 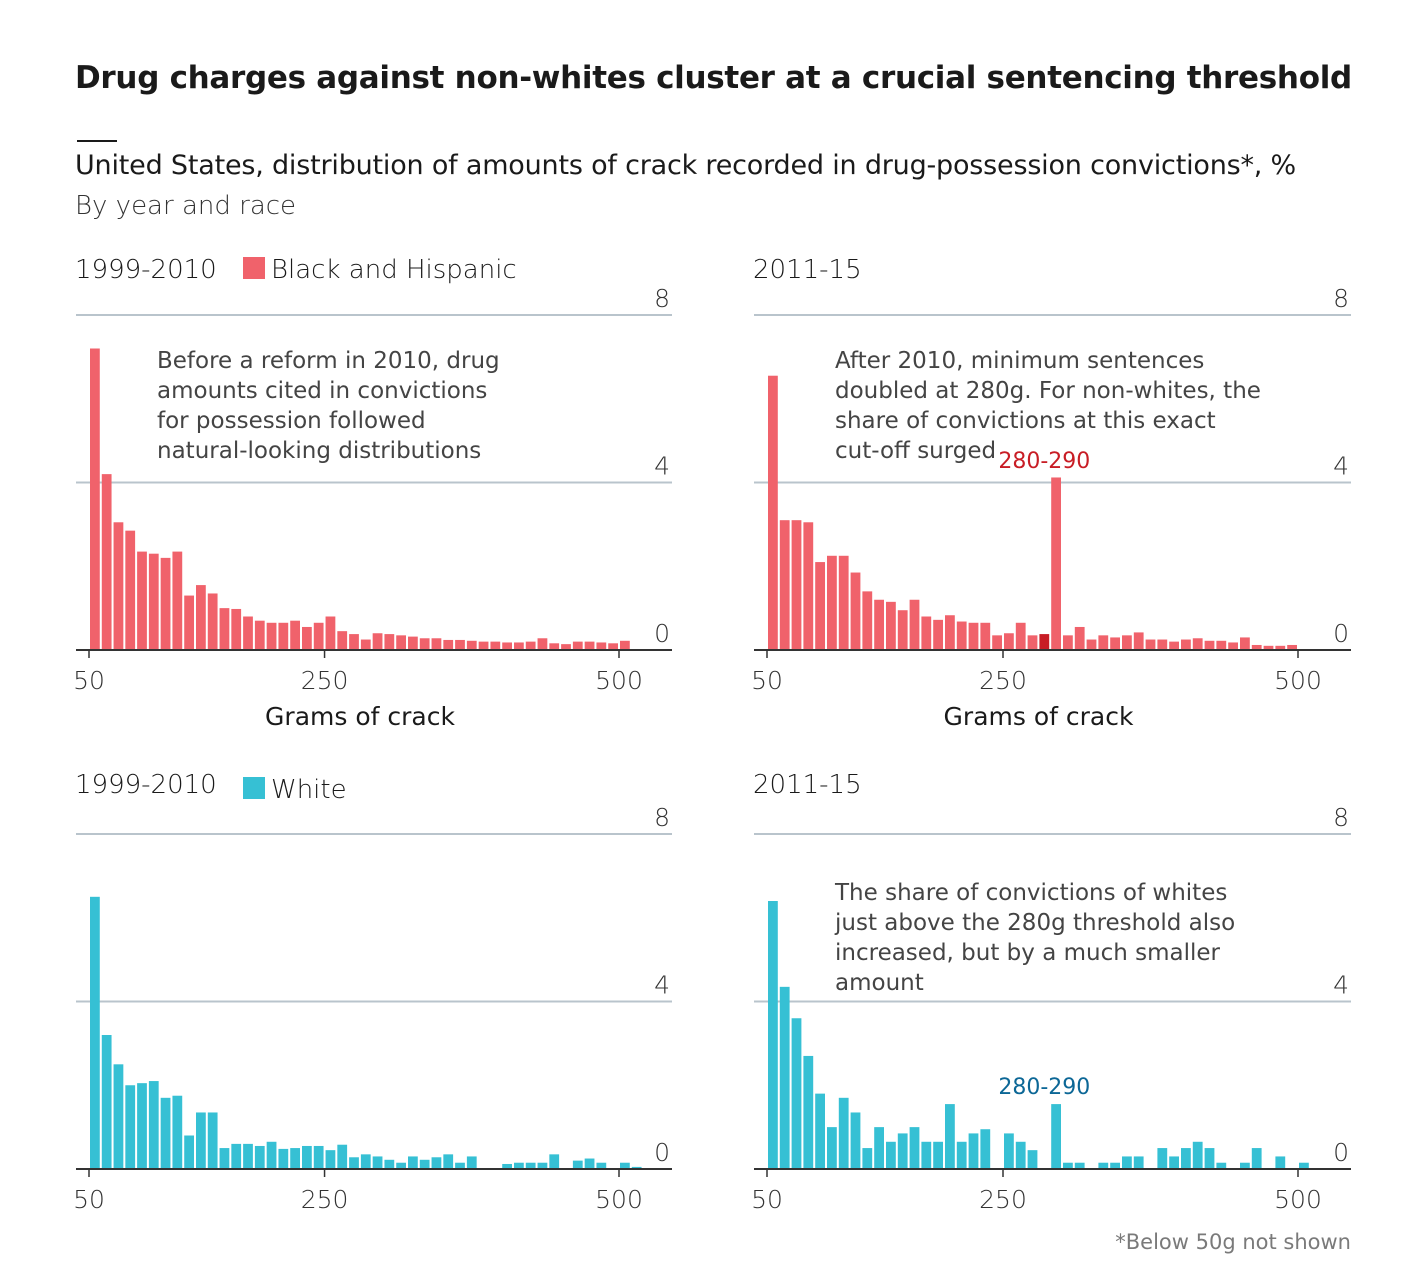 I want to click on bh-2011-15-annotation-line: cut-off surged, so click(x=915, y=451).